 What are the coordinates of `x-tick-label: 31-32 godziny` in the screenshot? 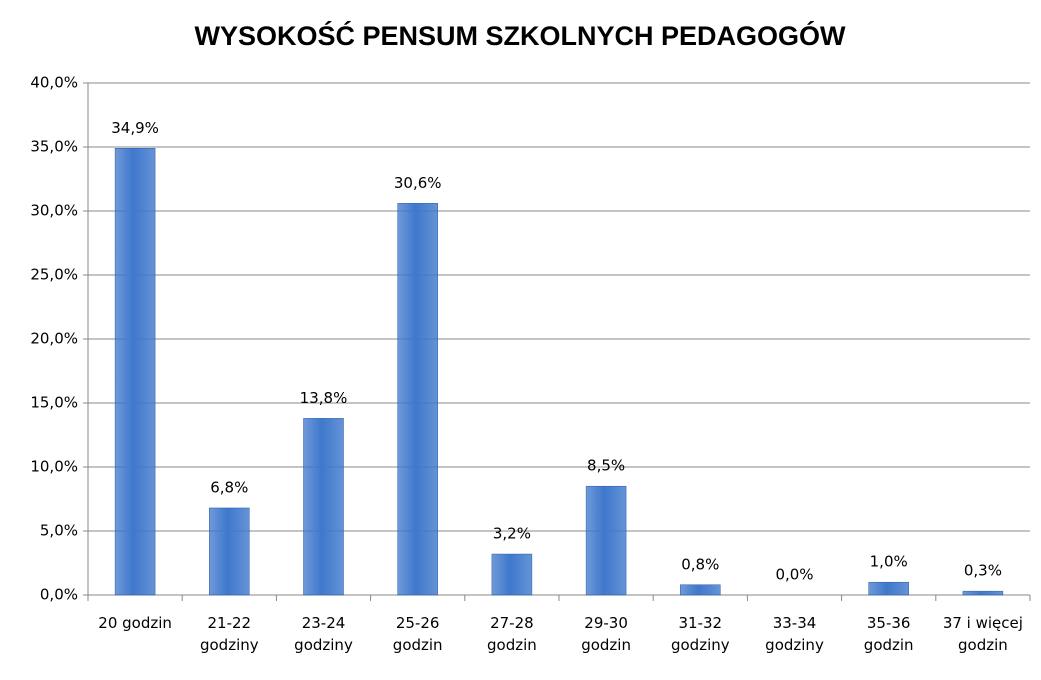 It's located at (700, 634).